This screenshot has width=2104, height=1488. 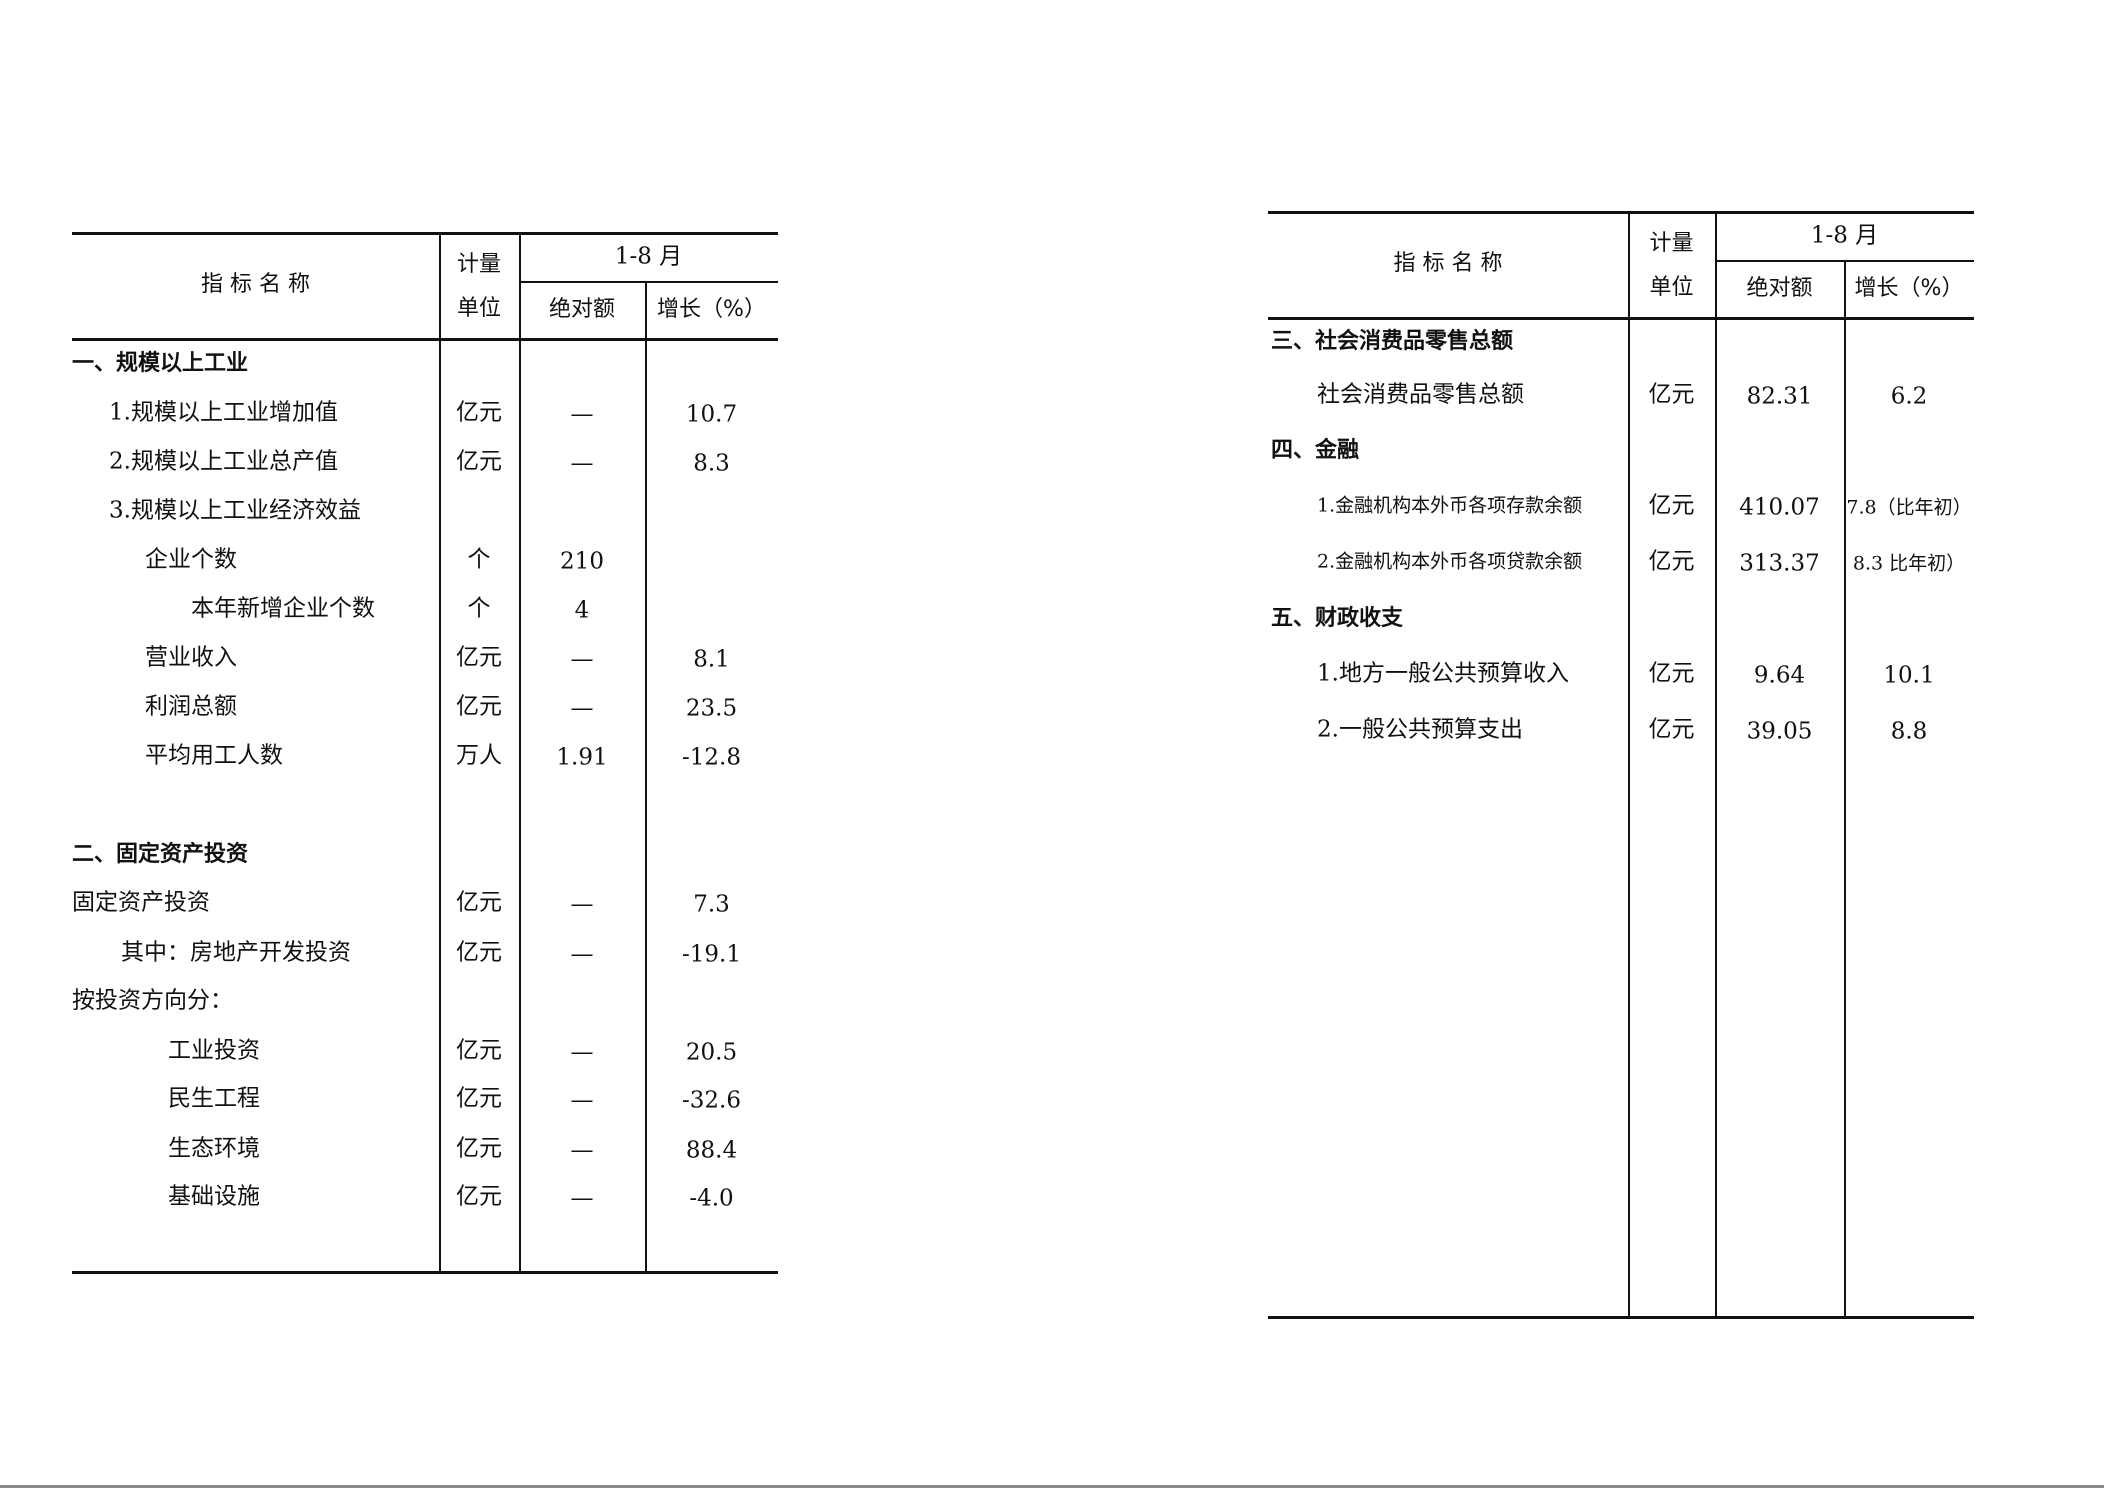 I want to click on growth-cell: 23.5, so click(x=711, y=708).